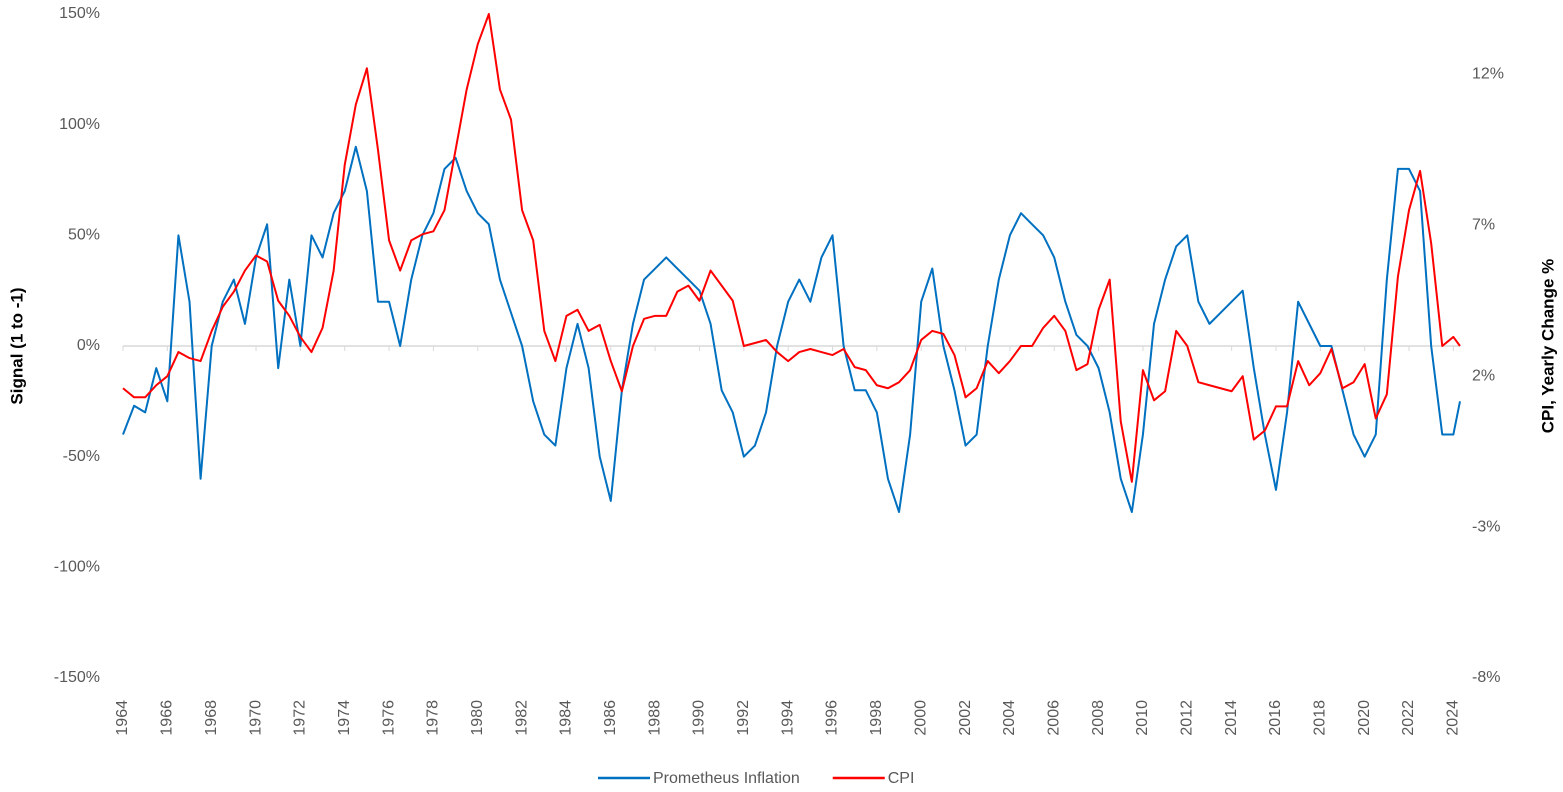 The width and height of the screenshot is (1563, 792). I want to click on x-tick-label: 2014, so click(1231, 718).